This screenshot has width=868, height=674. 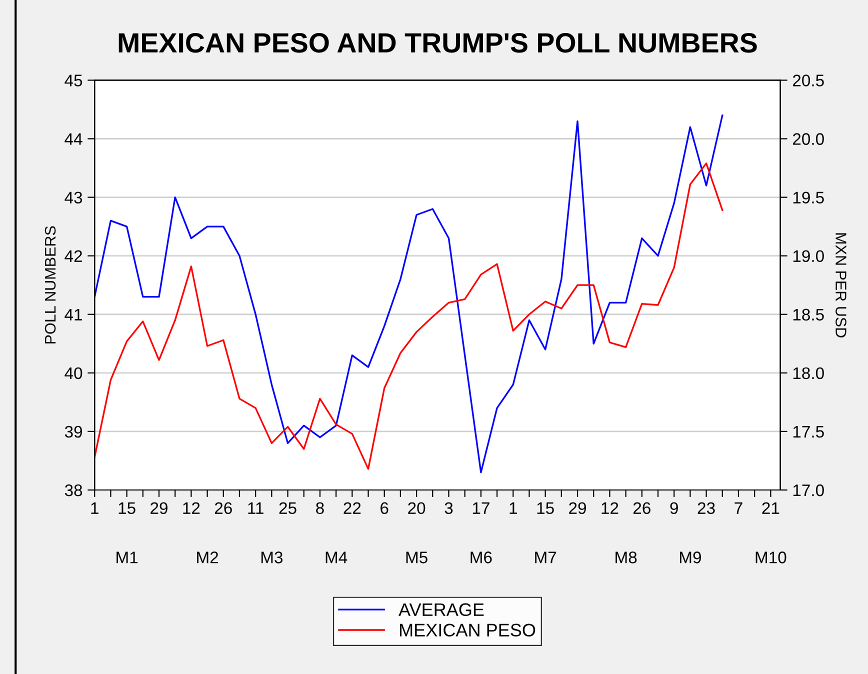 I want to click on y-tick-label: 42, so click(x=73, y=256).